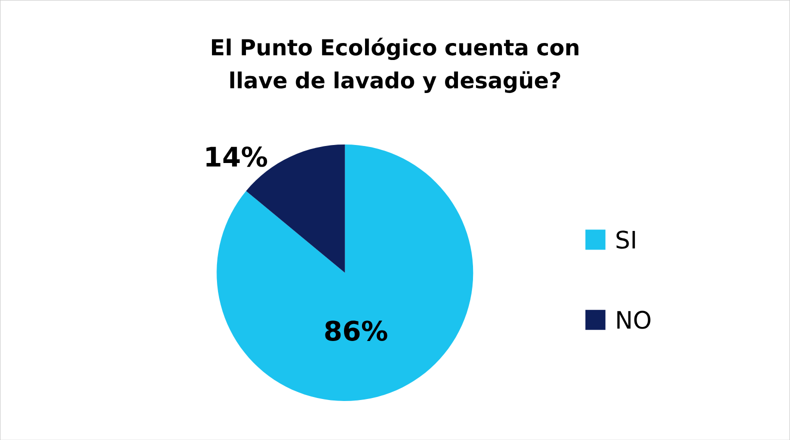 This screenshot has height=440, width=790. What do you see at coordinates (395, 65) in the screenshot?
I see `chart-title: El Punto Ecológico cuenta con llave de lavado y desagüe?` at bounding box center [395, 65].